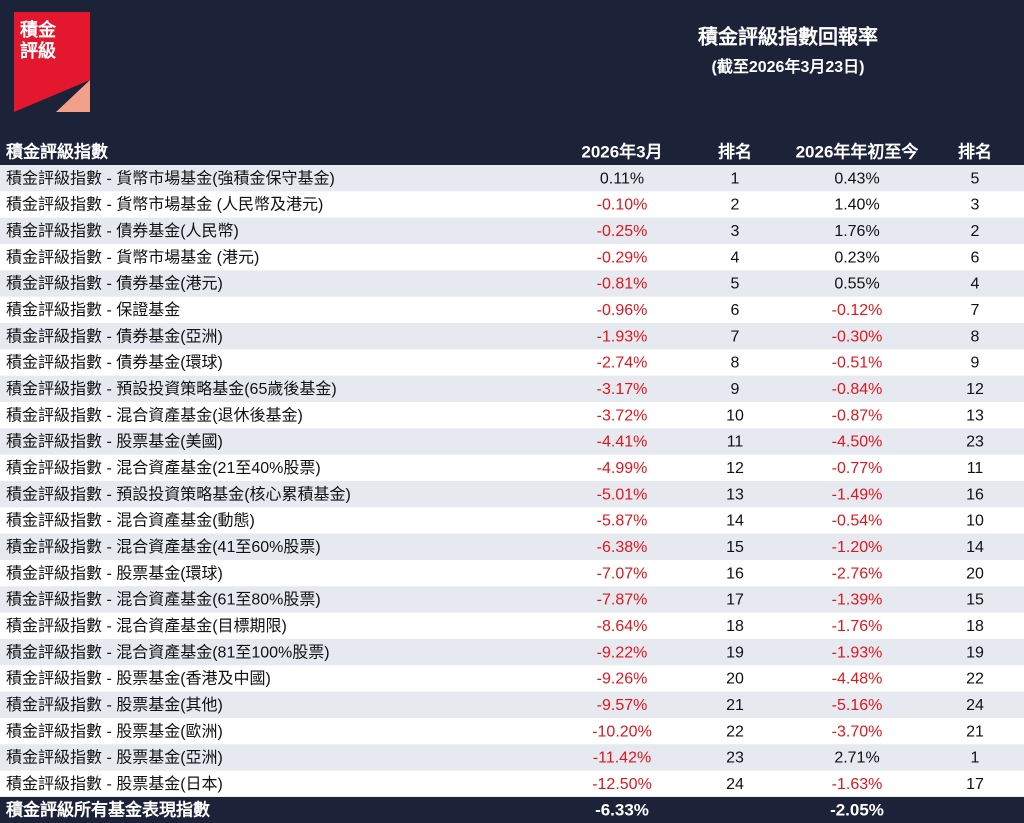 This screenshot has width=1024, height=823. Describe the element at coordinates (108, 809) in the screenshot. I see `footer-cell: 積金評級所有基金表現指數` at that location.